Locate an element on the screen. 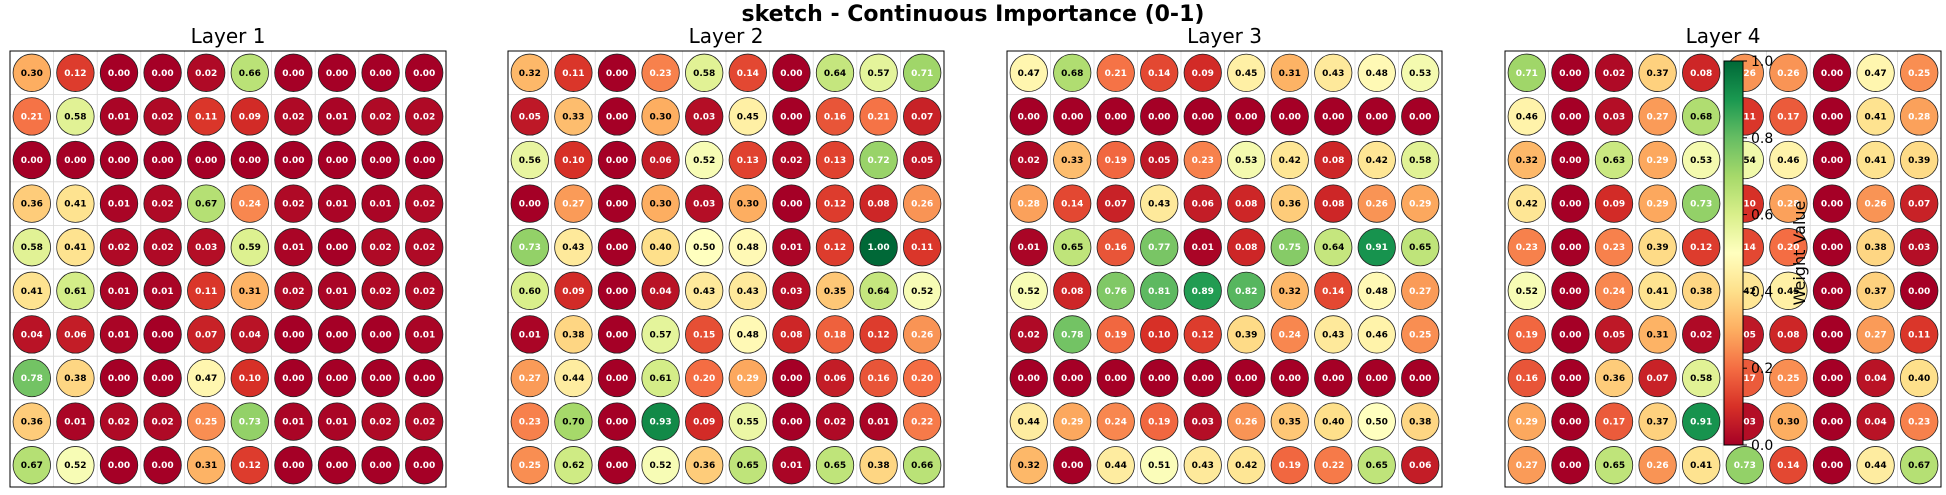  cell-value-label: 0.14 is located at coordinates (748, 74).